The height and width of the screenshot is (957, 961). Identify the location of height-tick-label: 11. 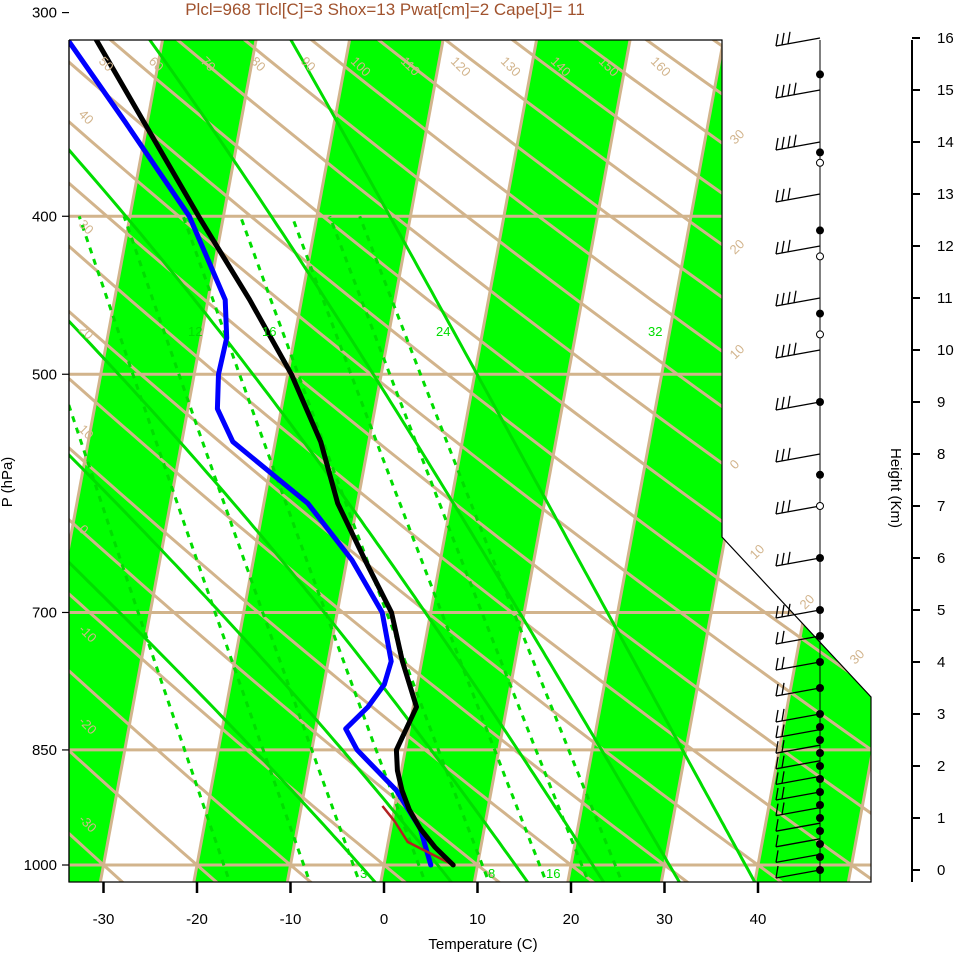
(945, 298).